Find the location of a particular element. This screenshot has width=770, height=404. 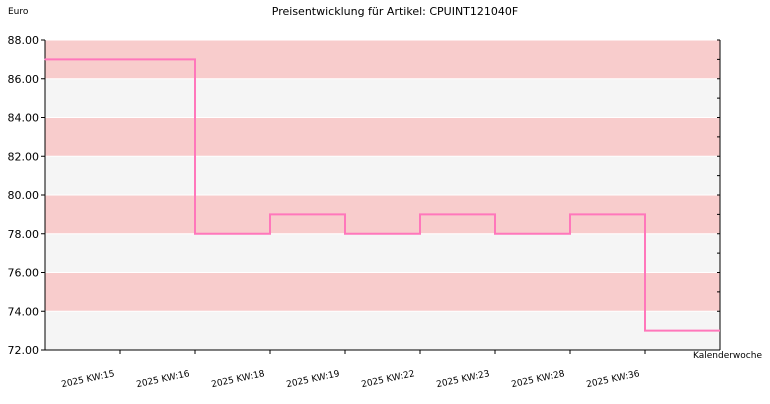

x-tick-label: 2025 KW:22 is located at coordinates (388, 379).